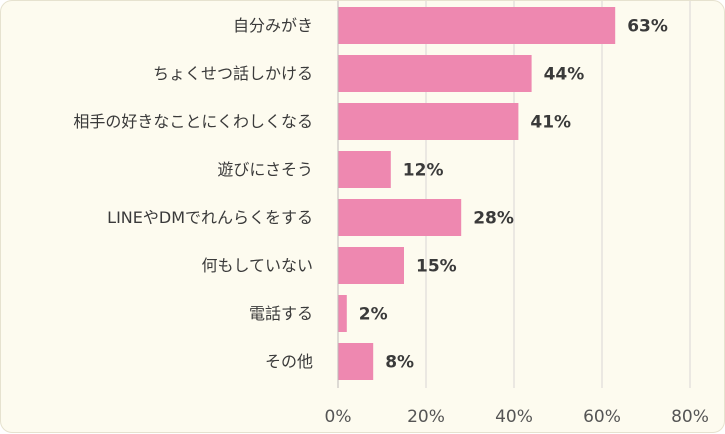 The height and width of the screenshot is (434, 725). Describe the element at coordinates (233, 73) in the screenshot. I see `category-label: ちょくせつ話しかける` at that location.